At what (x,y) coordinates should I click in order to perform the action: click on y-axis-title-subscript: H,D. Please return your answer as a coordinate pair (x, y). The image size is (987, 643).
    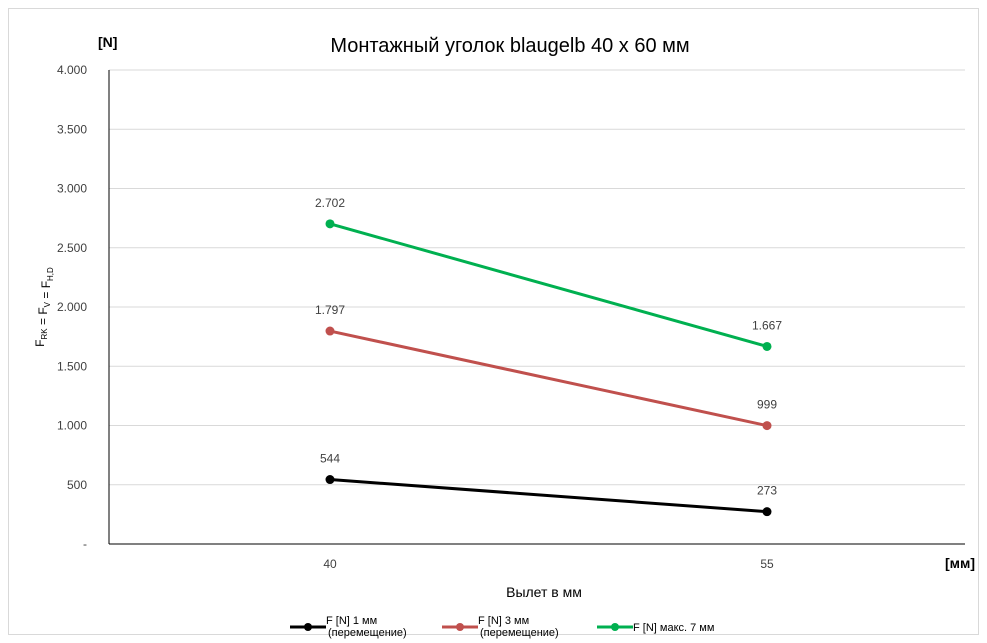
    Looking at the image, I should click on (50, 274).